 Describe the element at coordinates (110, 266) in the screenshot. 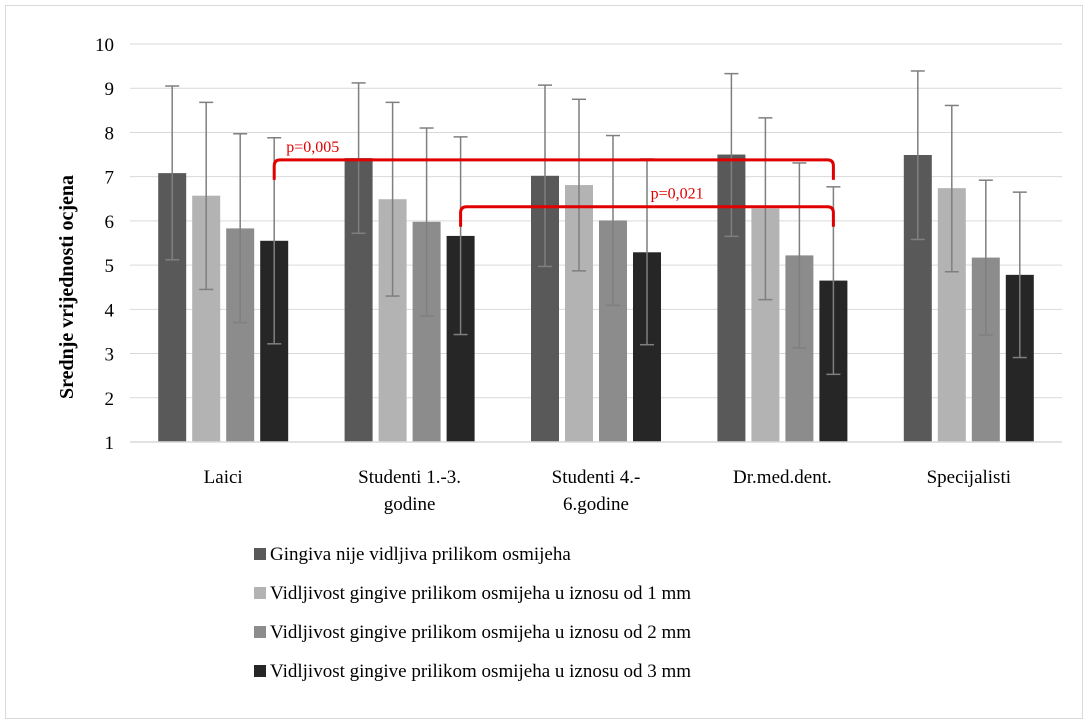

I see `y-tick-label: 5` at that location.